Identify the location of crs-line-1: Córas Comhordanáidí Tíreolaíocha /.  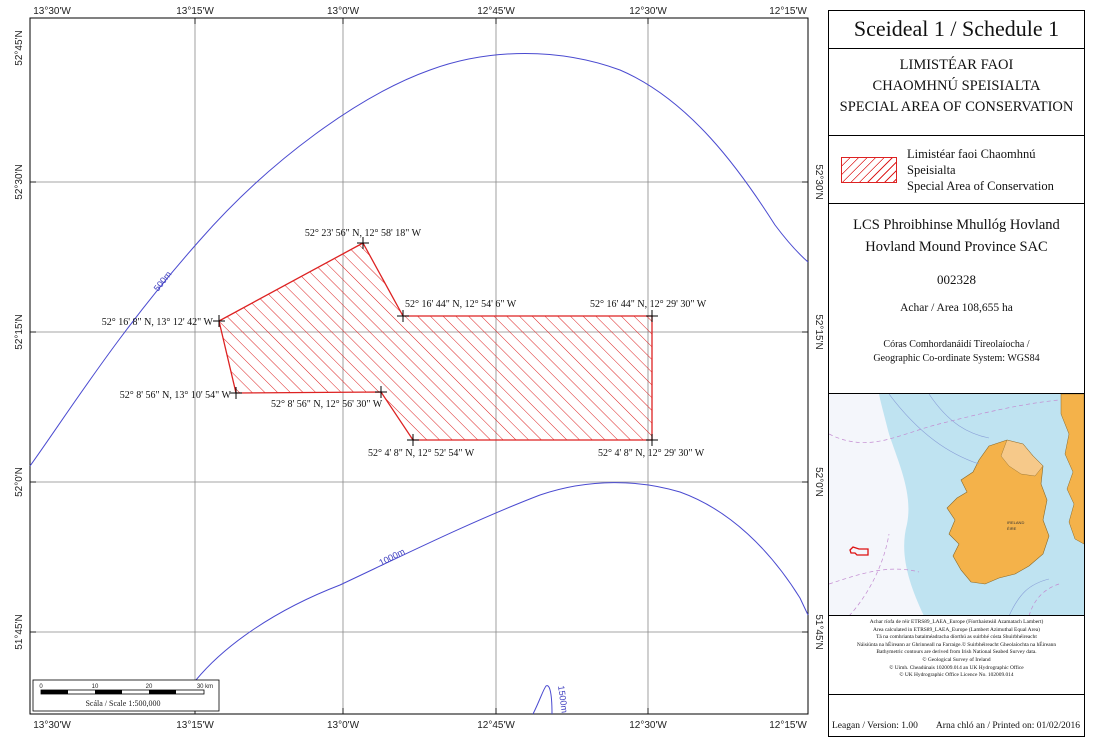
(956, 344).